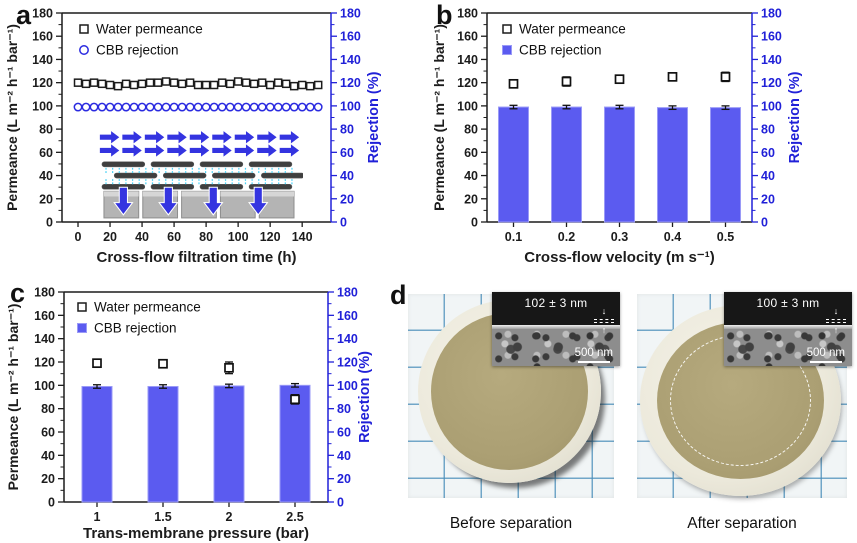 The width and height of the screenshot is (857, 543). Describe the element at coordinates (742, 523) in the screenshot. I see `caption-after: After separation` at that location.